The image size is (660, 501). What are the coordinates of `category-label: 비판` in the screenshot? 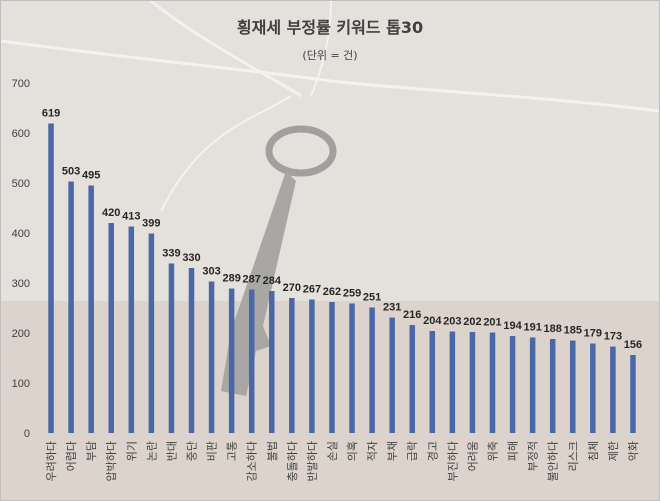 It's located at (212, 451).